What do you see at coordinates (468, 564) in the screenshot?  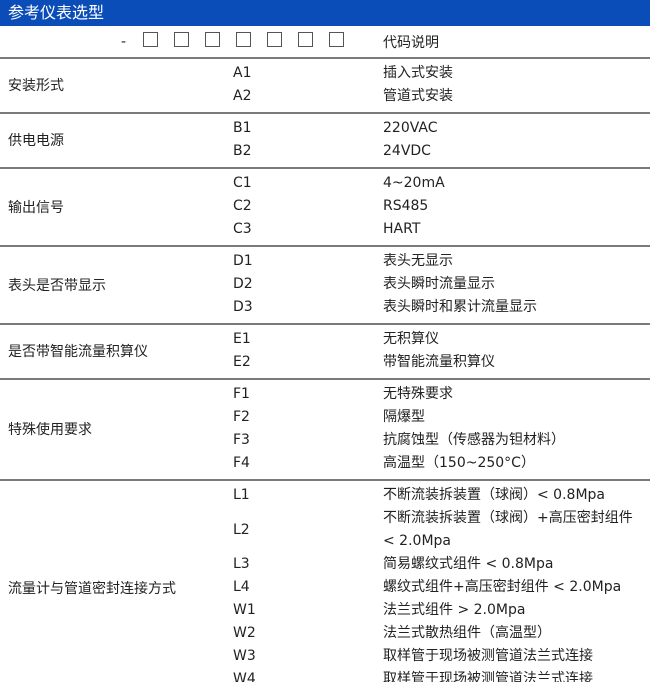 I see `option-description: 简易螺纹式组件 < 0.8Mpa` at bounding box center [468, 564].